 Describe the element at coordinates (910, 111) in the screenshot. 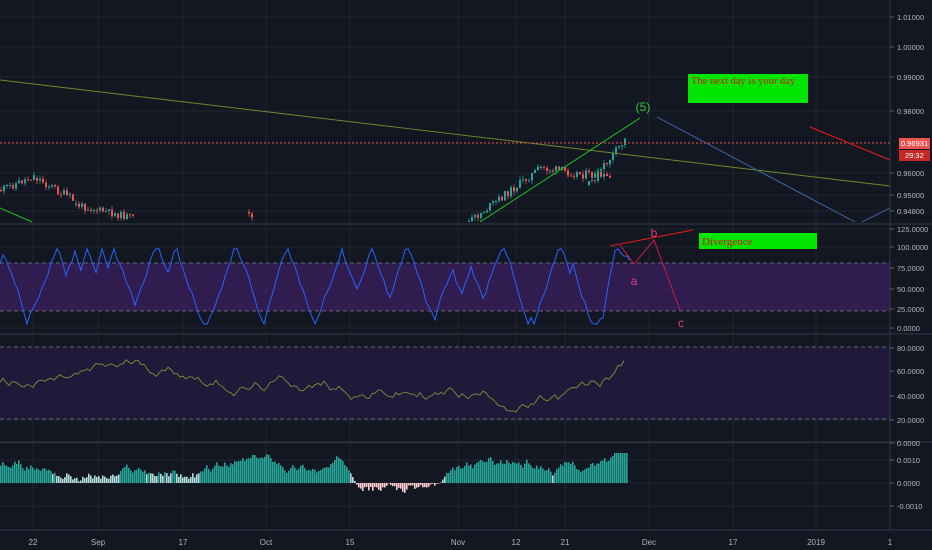

I see `price-axis-label: 0.98000` at that location.